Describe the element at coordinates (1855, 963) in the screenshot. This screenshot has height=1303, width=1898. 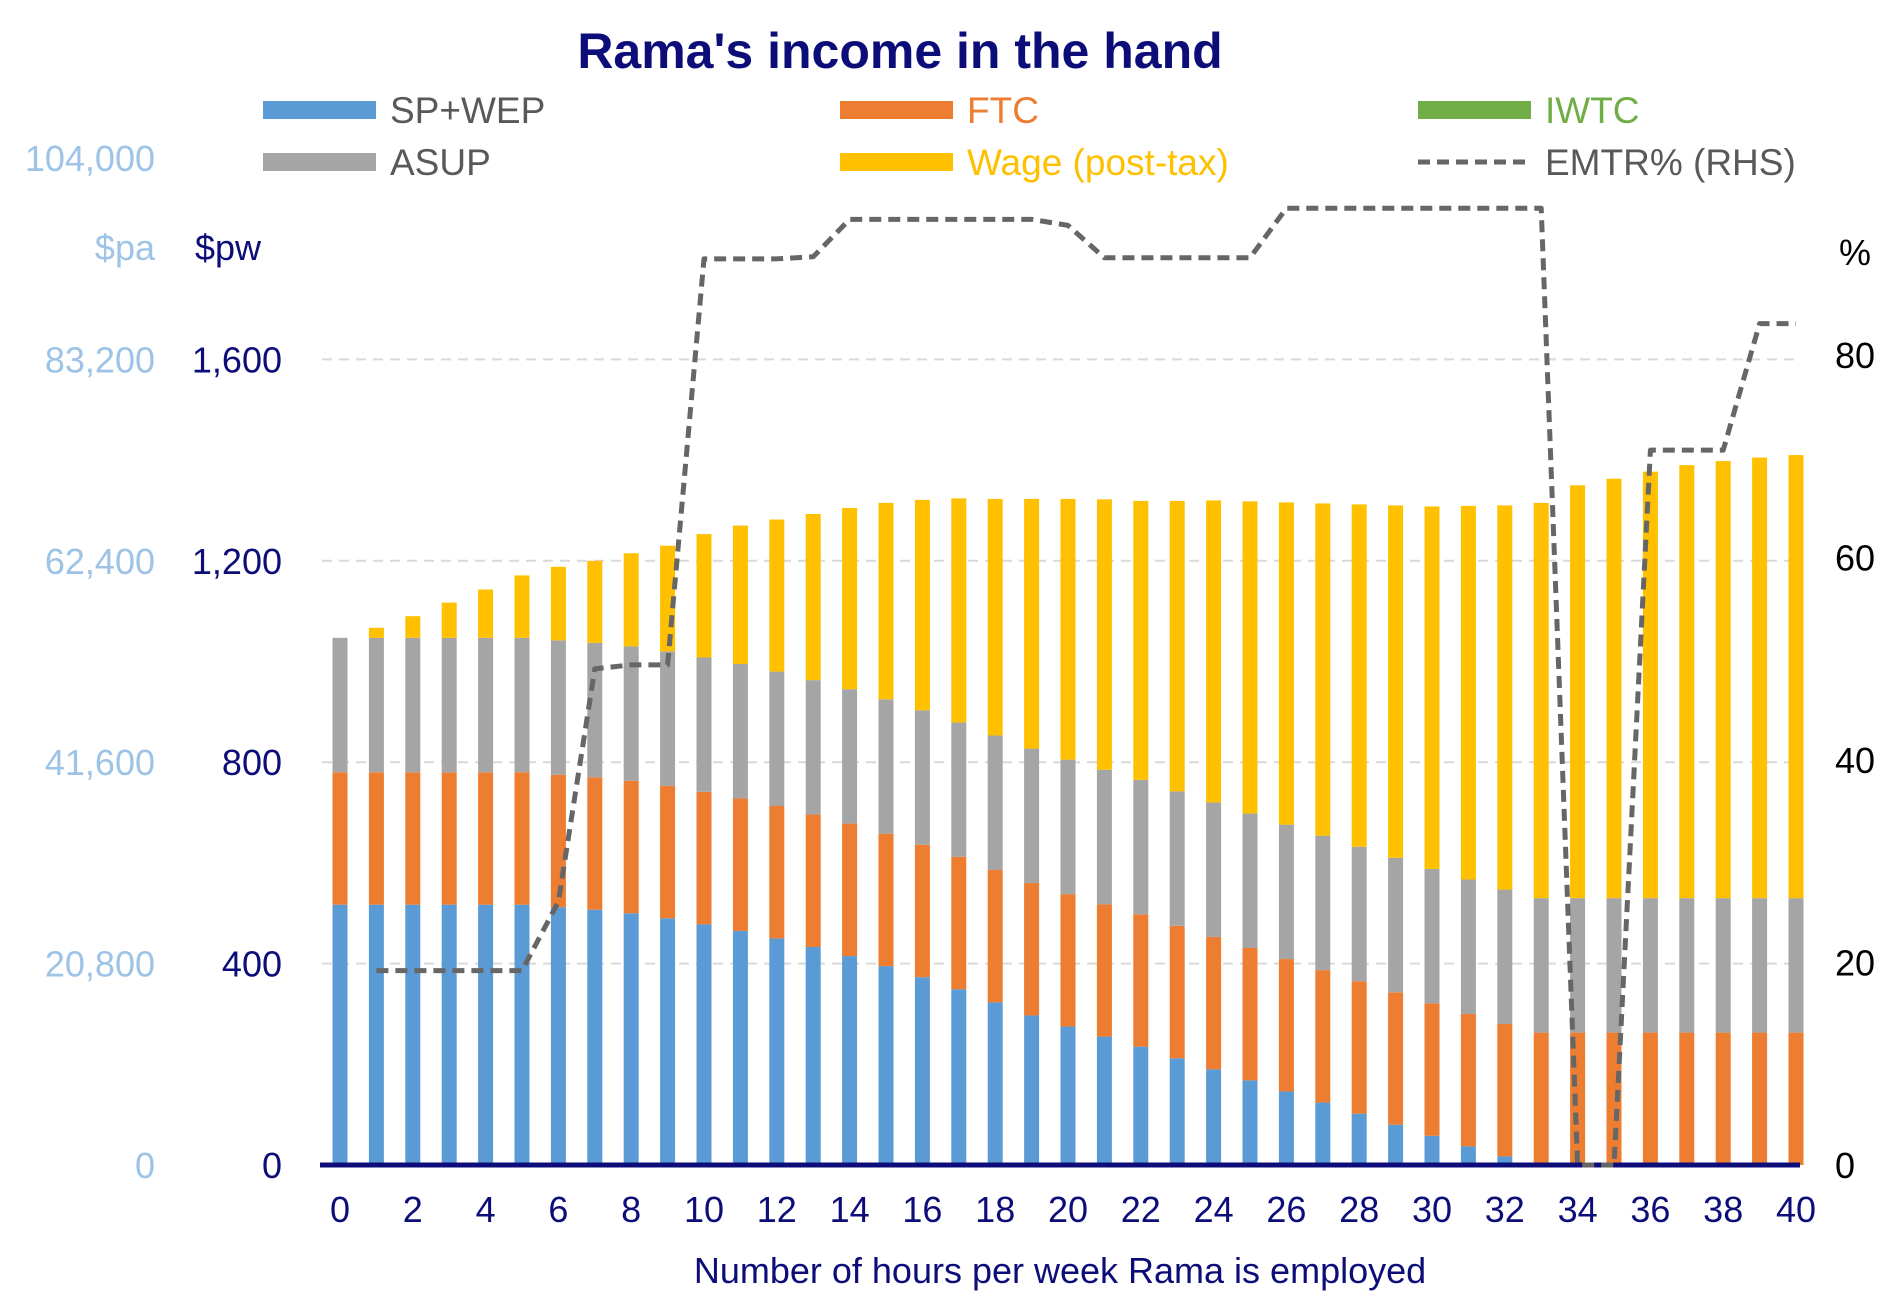
I see `right-axis-tick: 20` at that location.